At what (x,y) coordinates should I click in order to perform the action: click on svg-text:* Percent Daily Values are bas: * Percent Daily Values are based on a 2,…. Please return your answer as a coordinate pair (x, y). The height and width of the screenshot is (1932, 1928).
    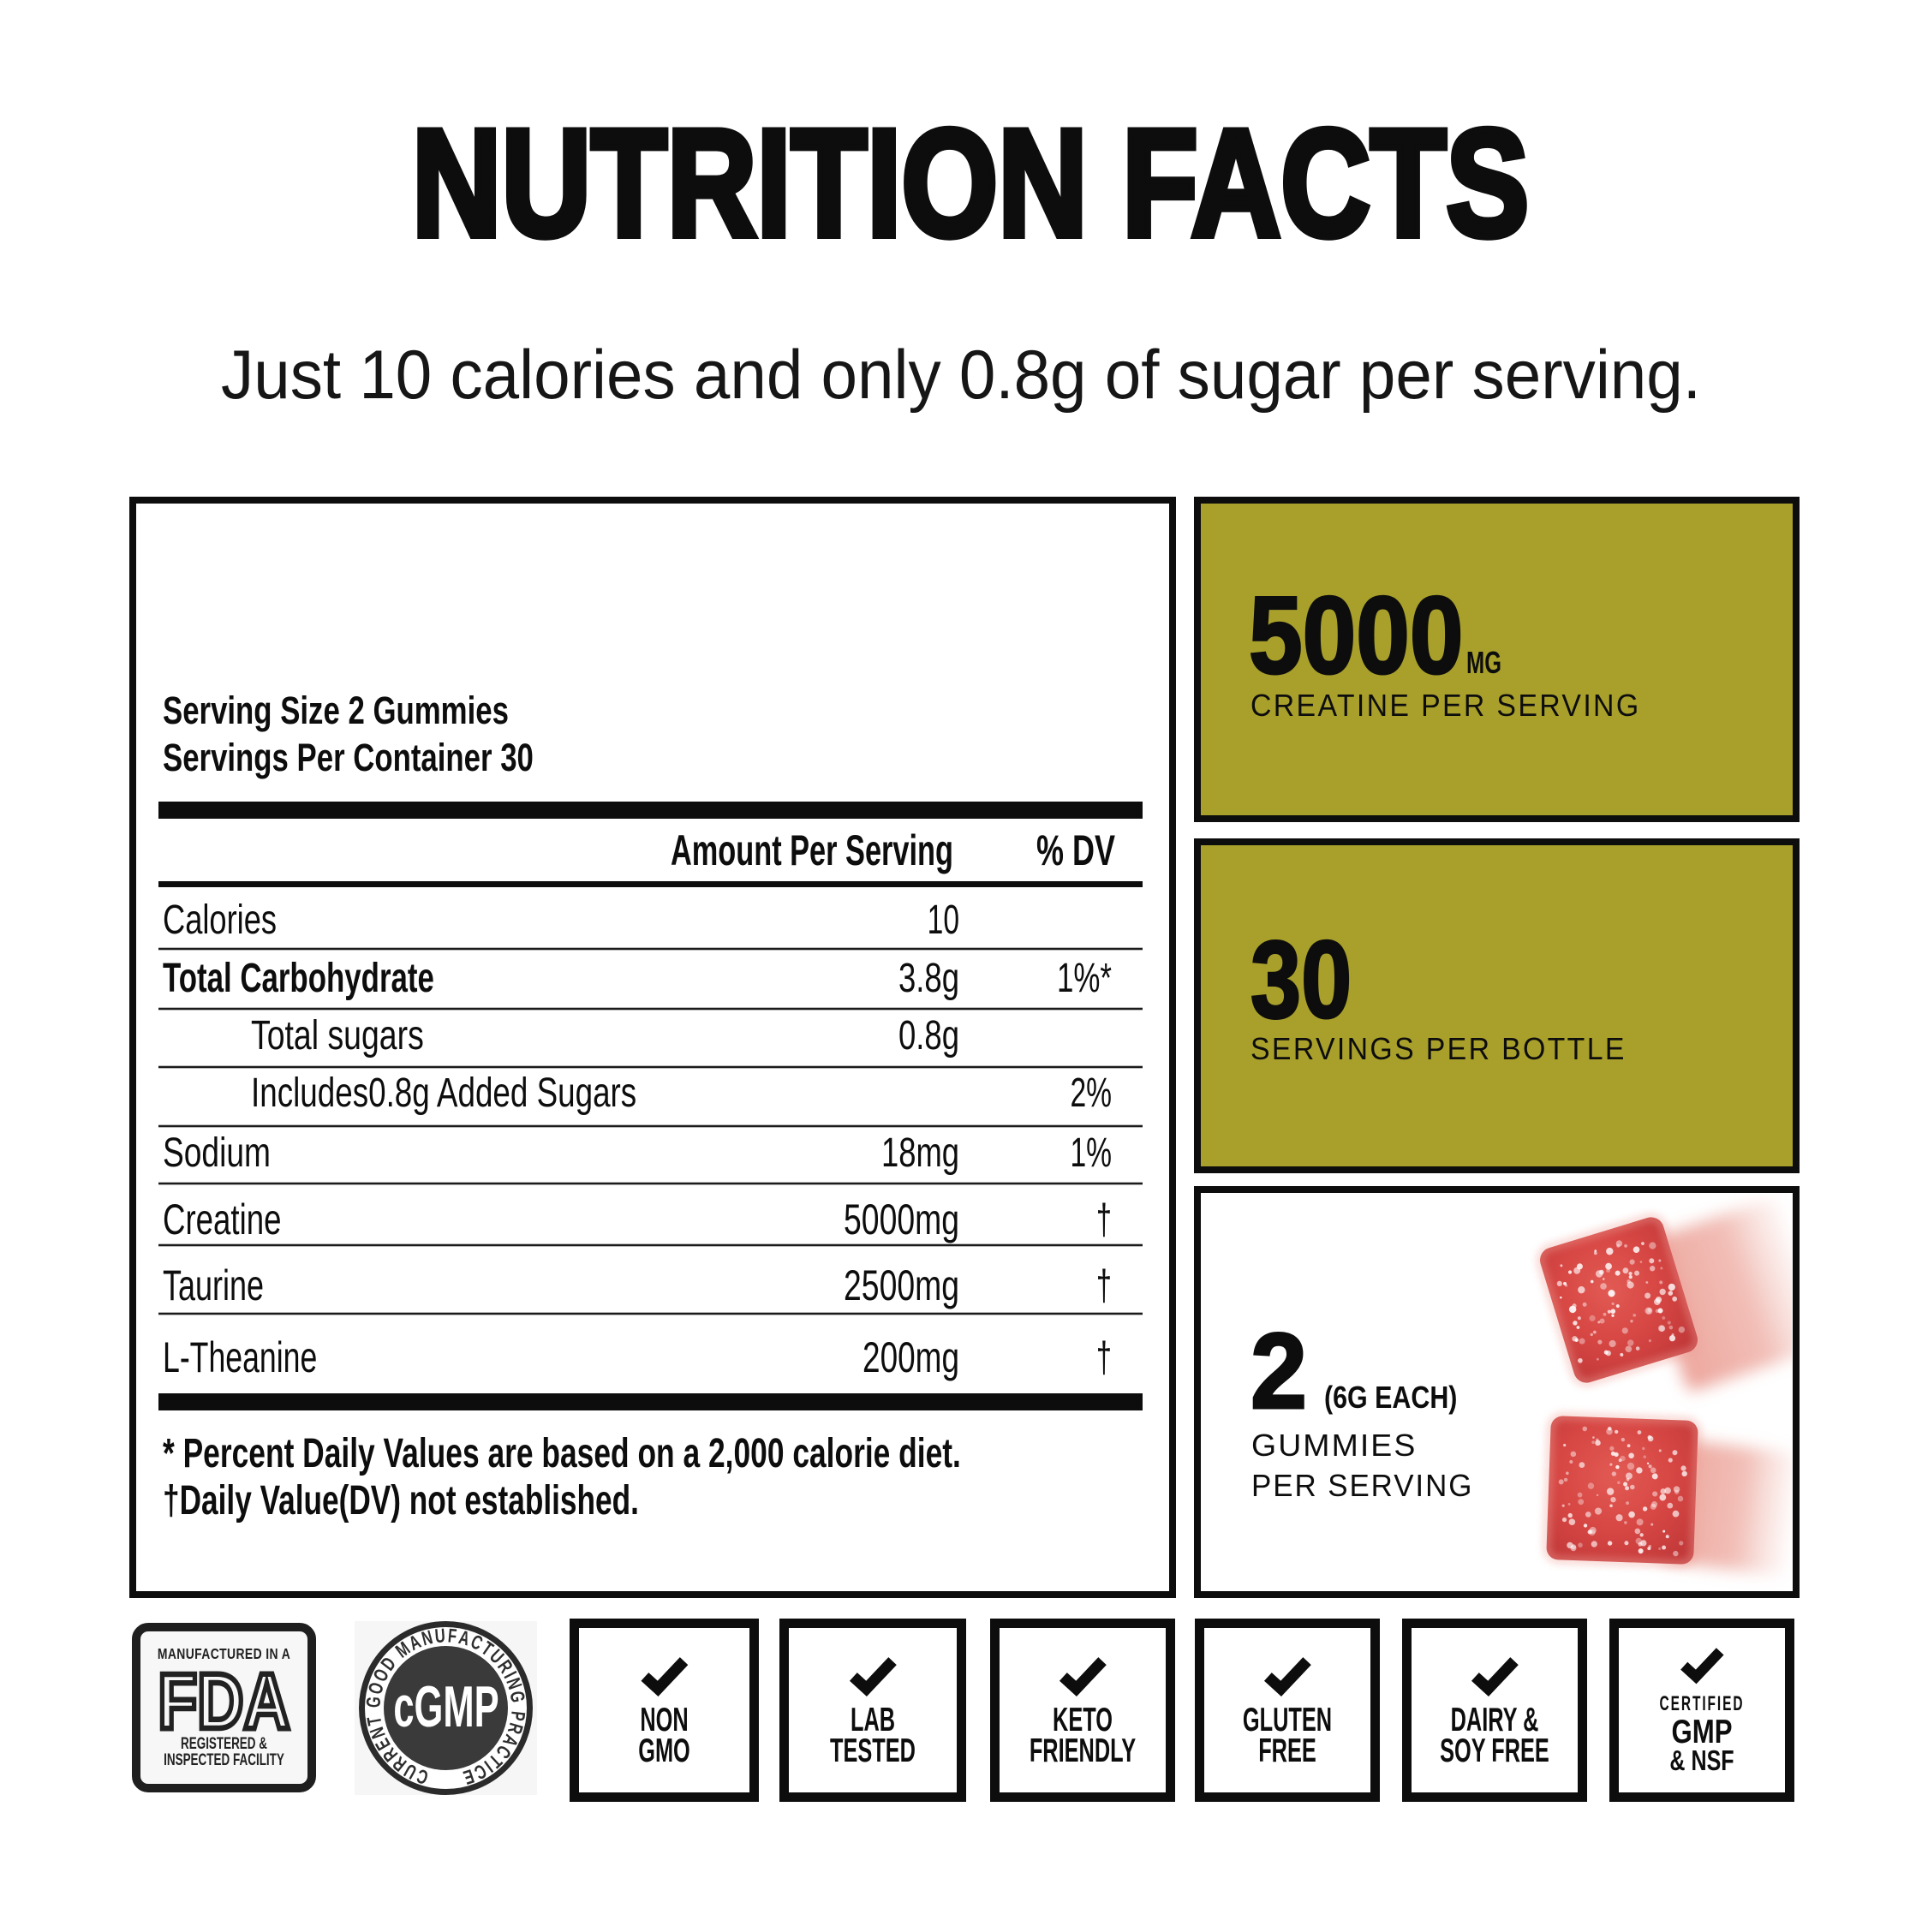
    Looking at the image, I should click on (562, 1453).